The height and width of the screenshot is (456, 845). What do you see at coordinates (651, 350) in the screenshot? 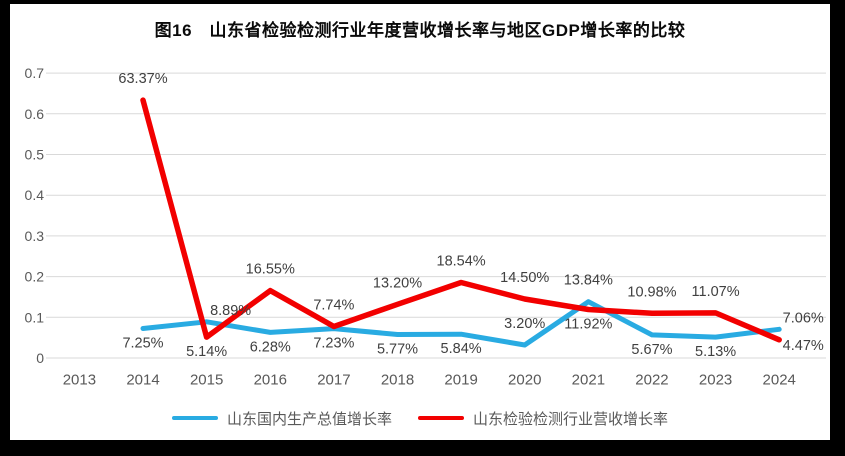
I see `data-label-gdp-2022: 5.67%` at bounding box center [651, 350].